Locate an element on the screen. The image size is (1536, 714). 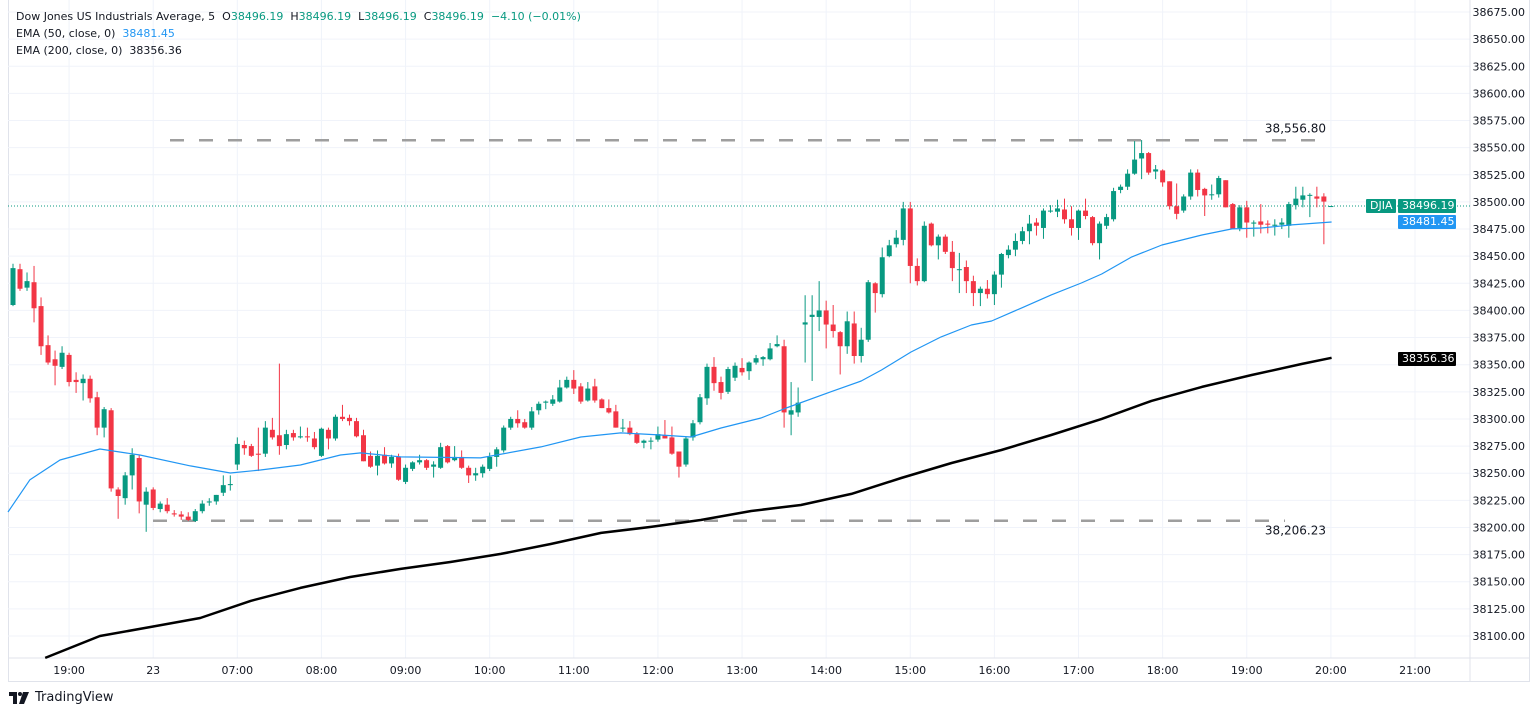
high-label: H is located at coordinates (294, 16).